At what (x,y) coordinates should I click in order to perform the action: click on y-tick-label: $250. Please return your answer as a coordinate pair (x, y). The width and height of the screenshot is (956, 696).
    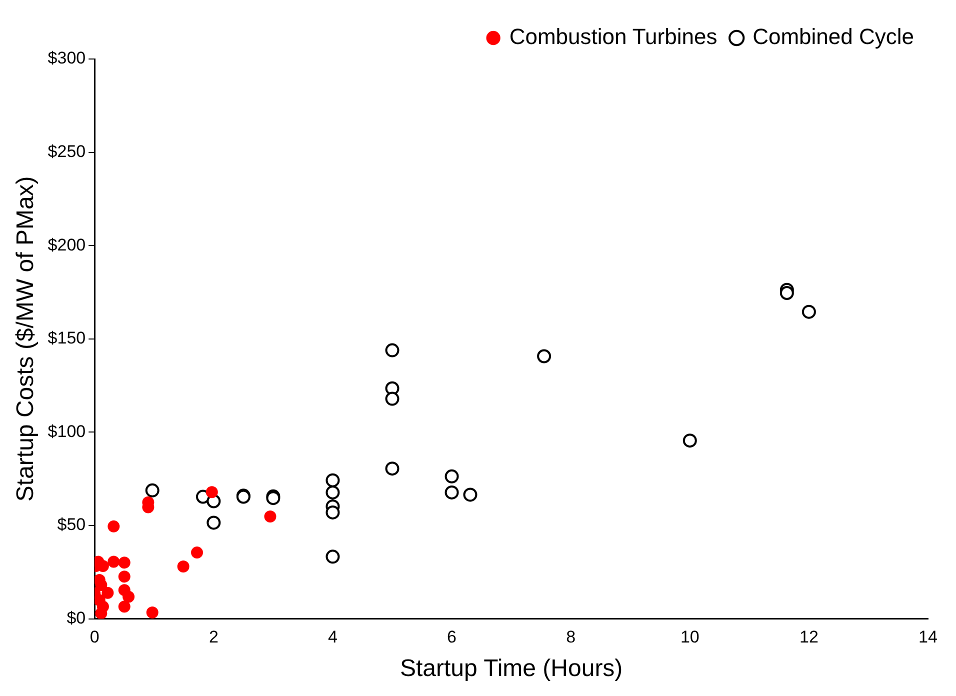
    Looking at the image, I should click on (67, 151).